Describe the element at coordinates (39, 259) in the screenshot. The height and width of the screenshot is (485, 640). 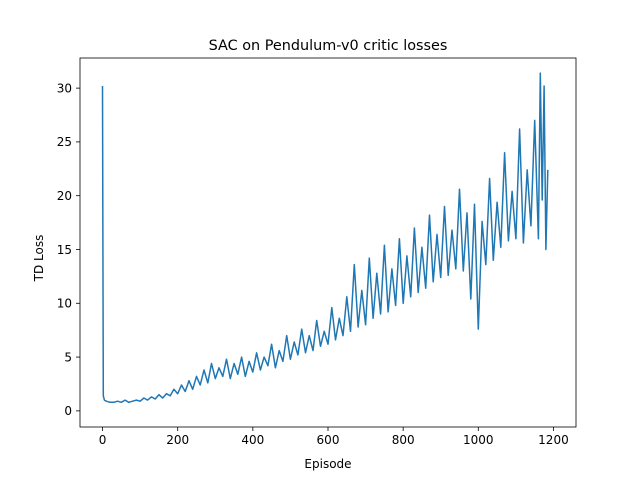
I see `y-axis-label: TD Loss` at that location.